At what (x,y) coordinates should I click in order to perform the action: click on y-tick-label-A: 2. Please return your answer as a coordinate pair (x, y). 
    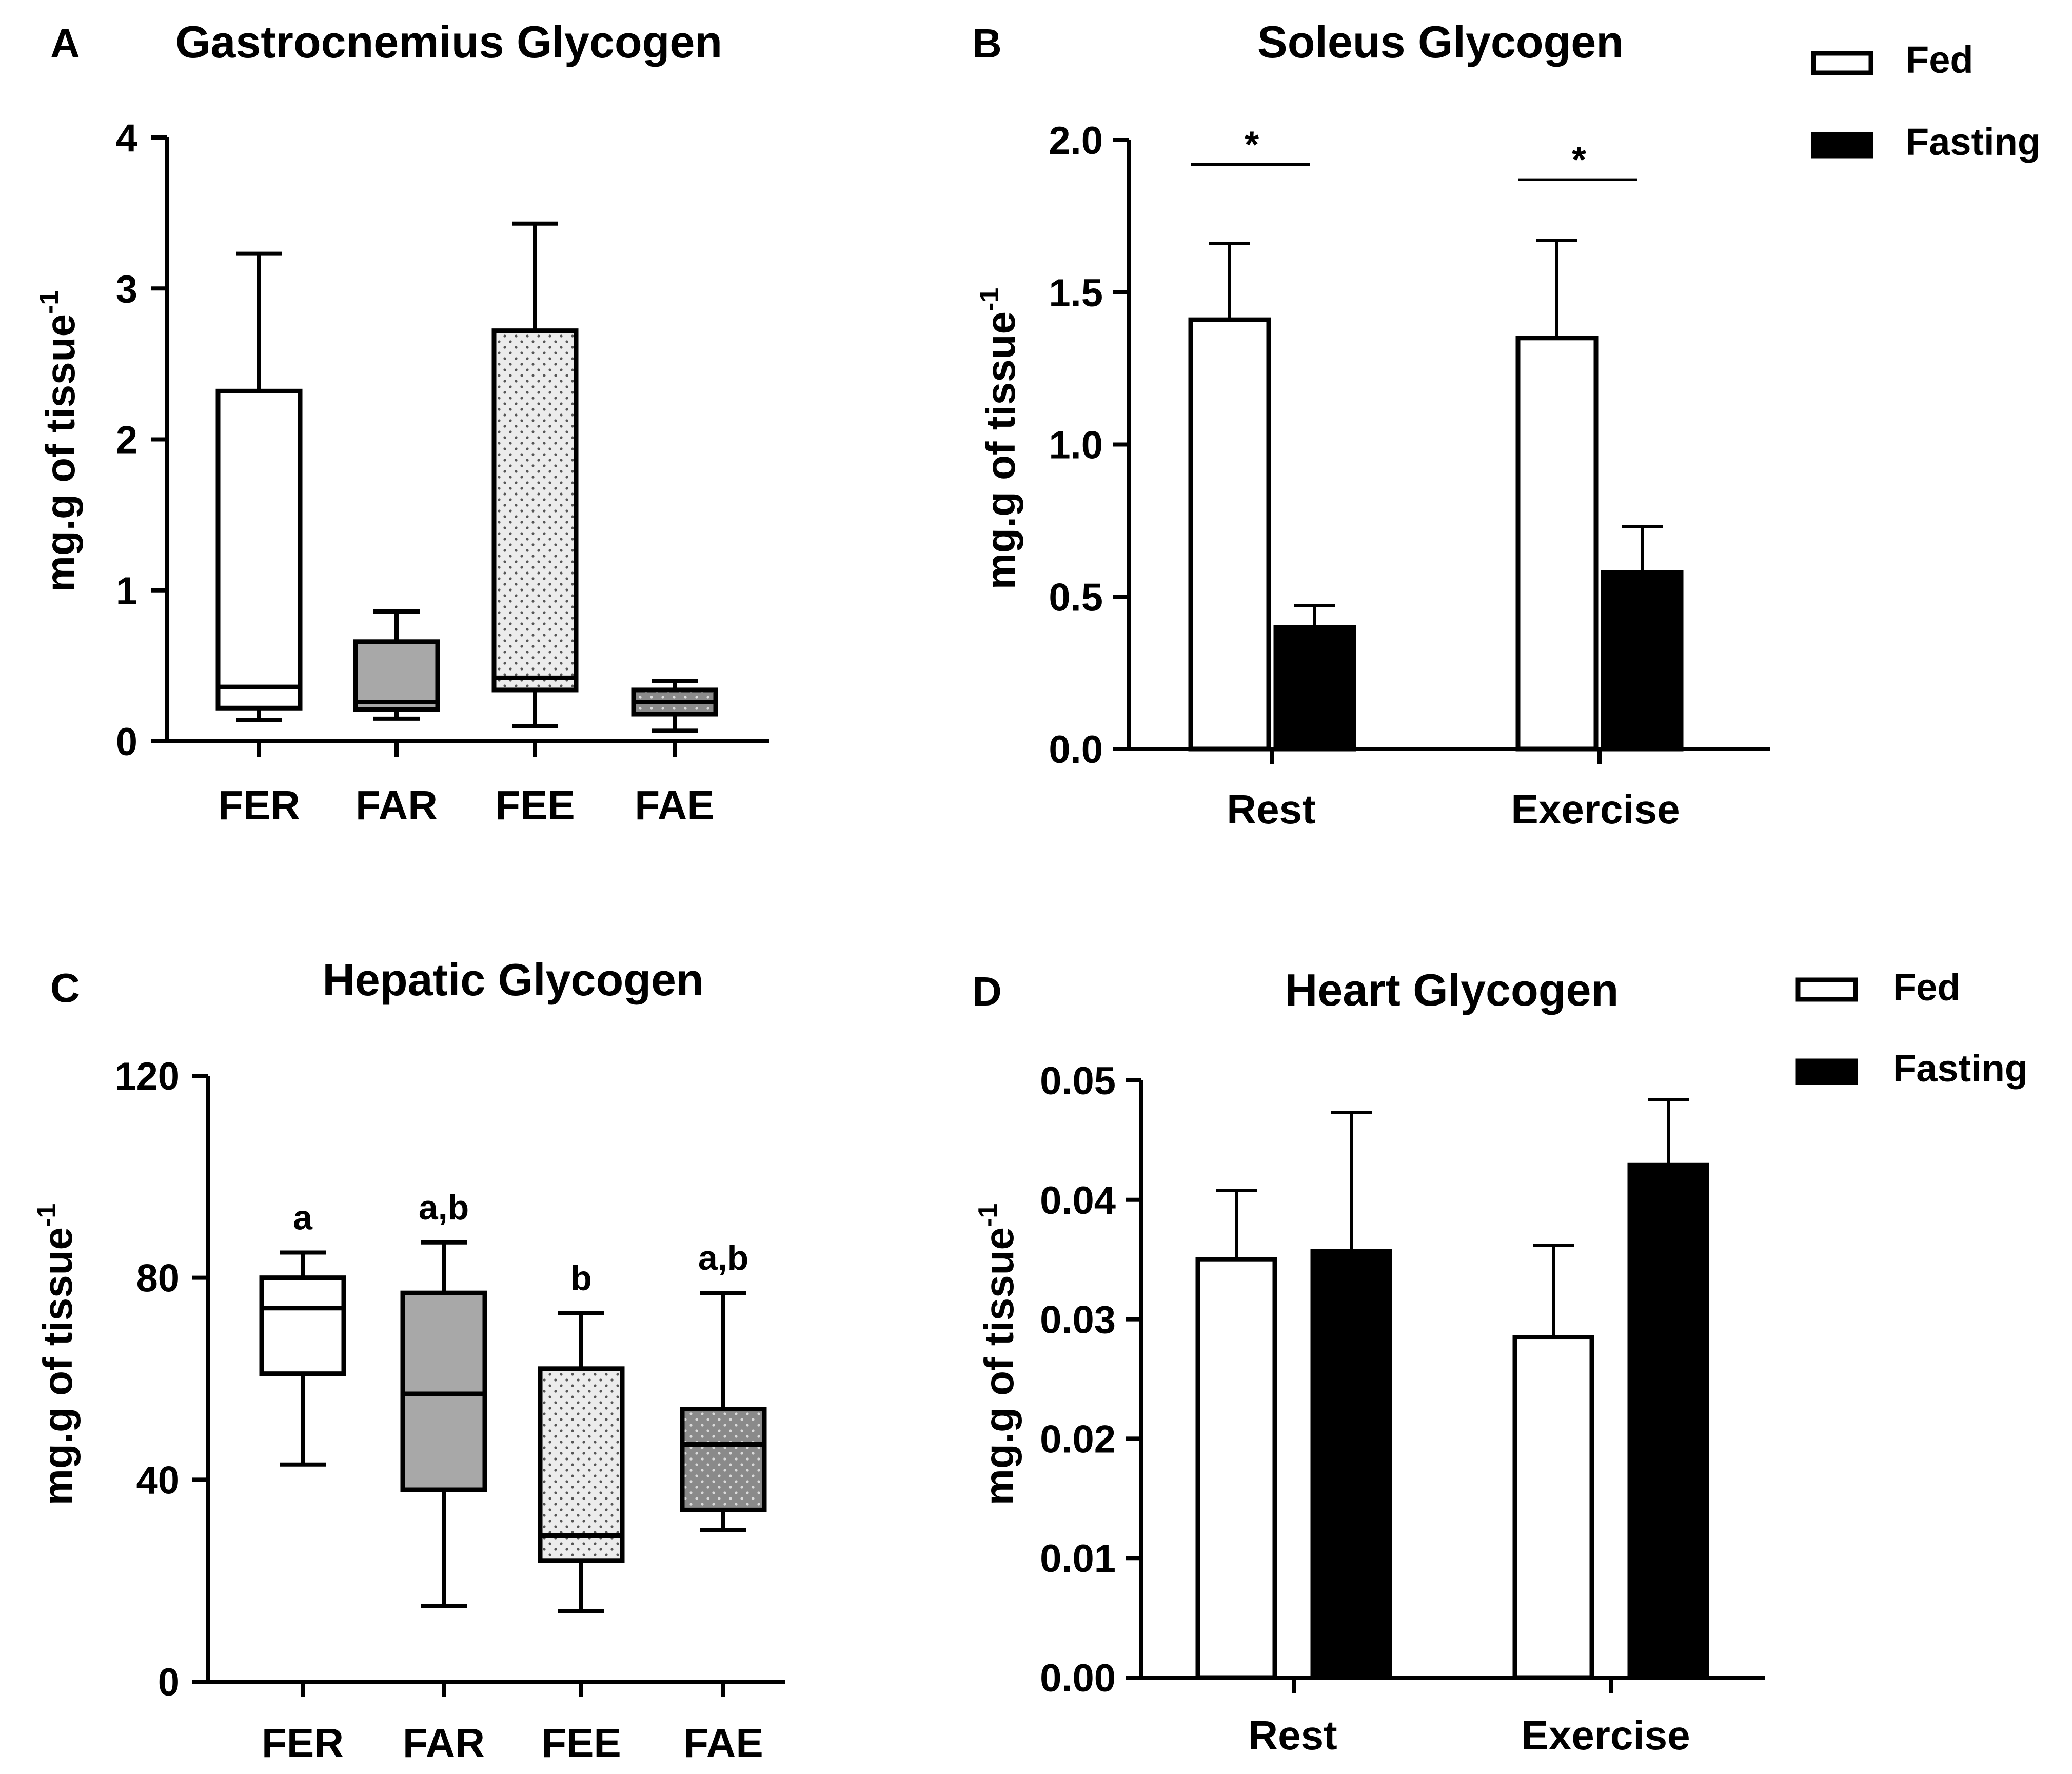
    Looking at the image, I should click on (126, 440).